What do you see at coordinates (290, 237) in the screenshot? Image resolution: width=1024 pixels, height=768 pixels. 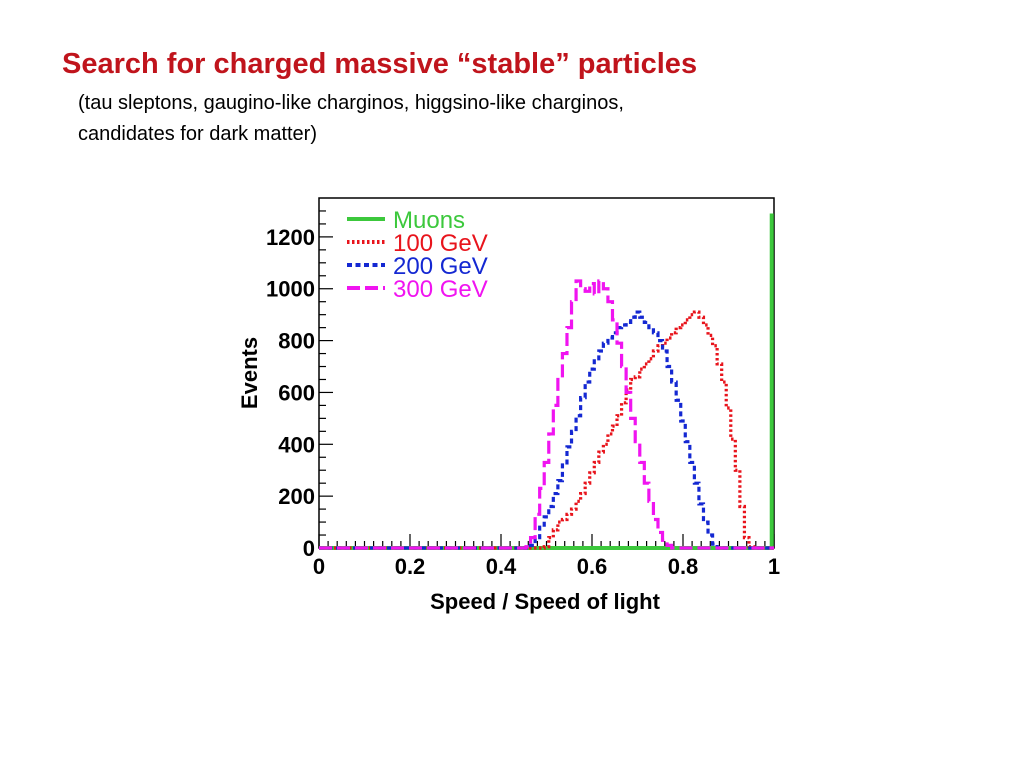 I see `y-tick-label: 1200` at bounding box center [290, 237].